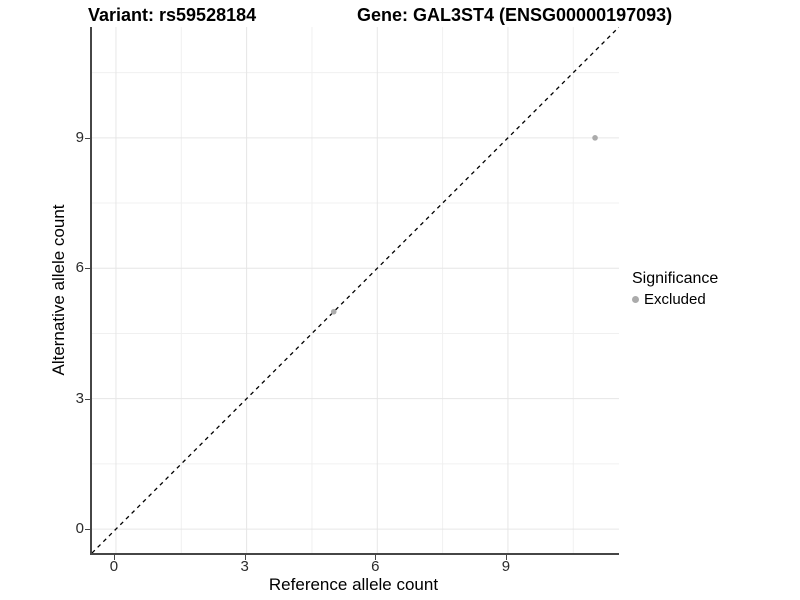 This screenshot has height=600, width=800. What do you see at coordinates (675, 278) in the screenshot?
I see `legend-title: Significance` at bounding box center [675, 278].